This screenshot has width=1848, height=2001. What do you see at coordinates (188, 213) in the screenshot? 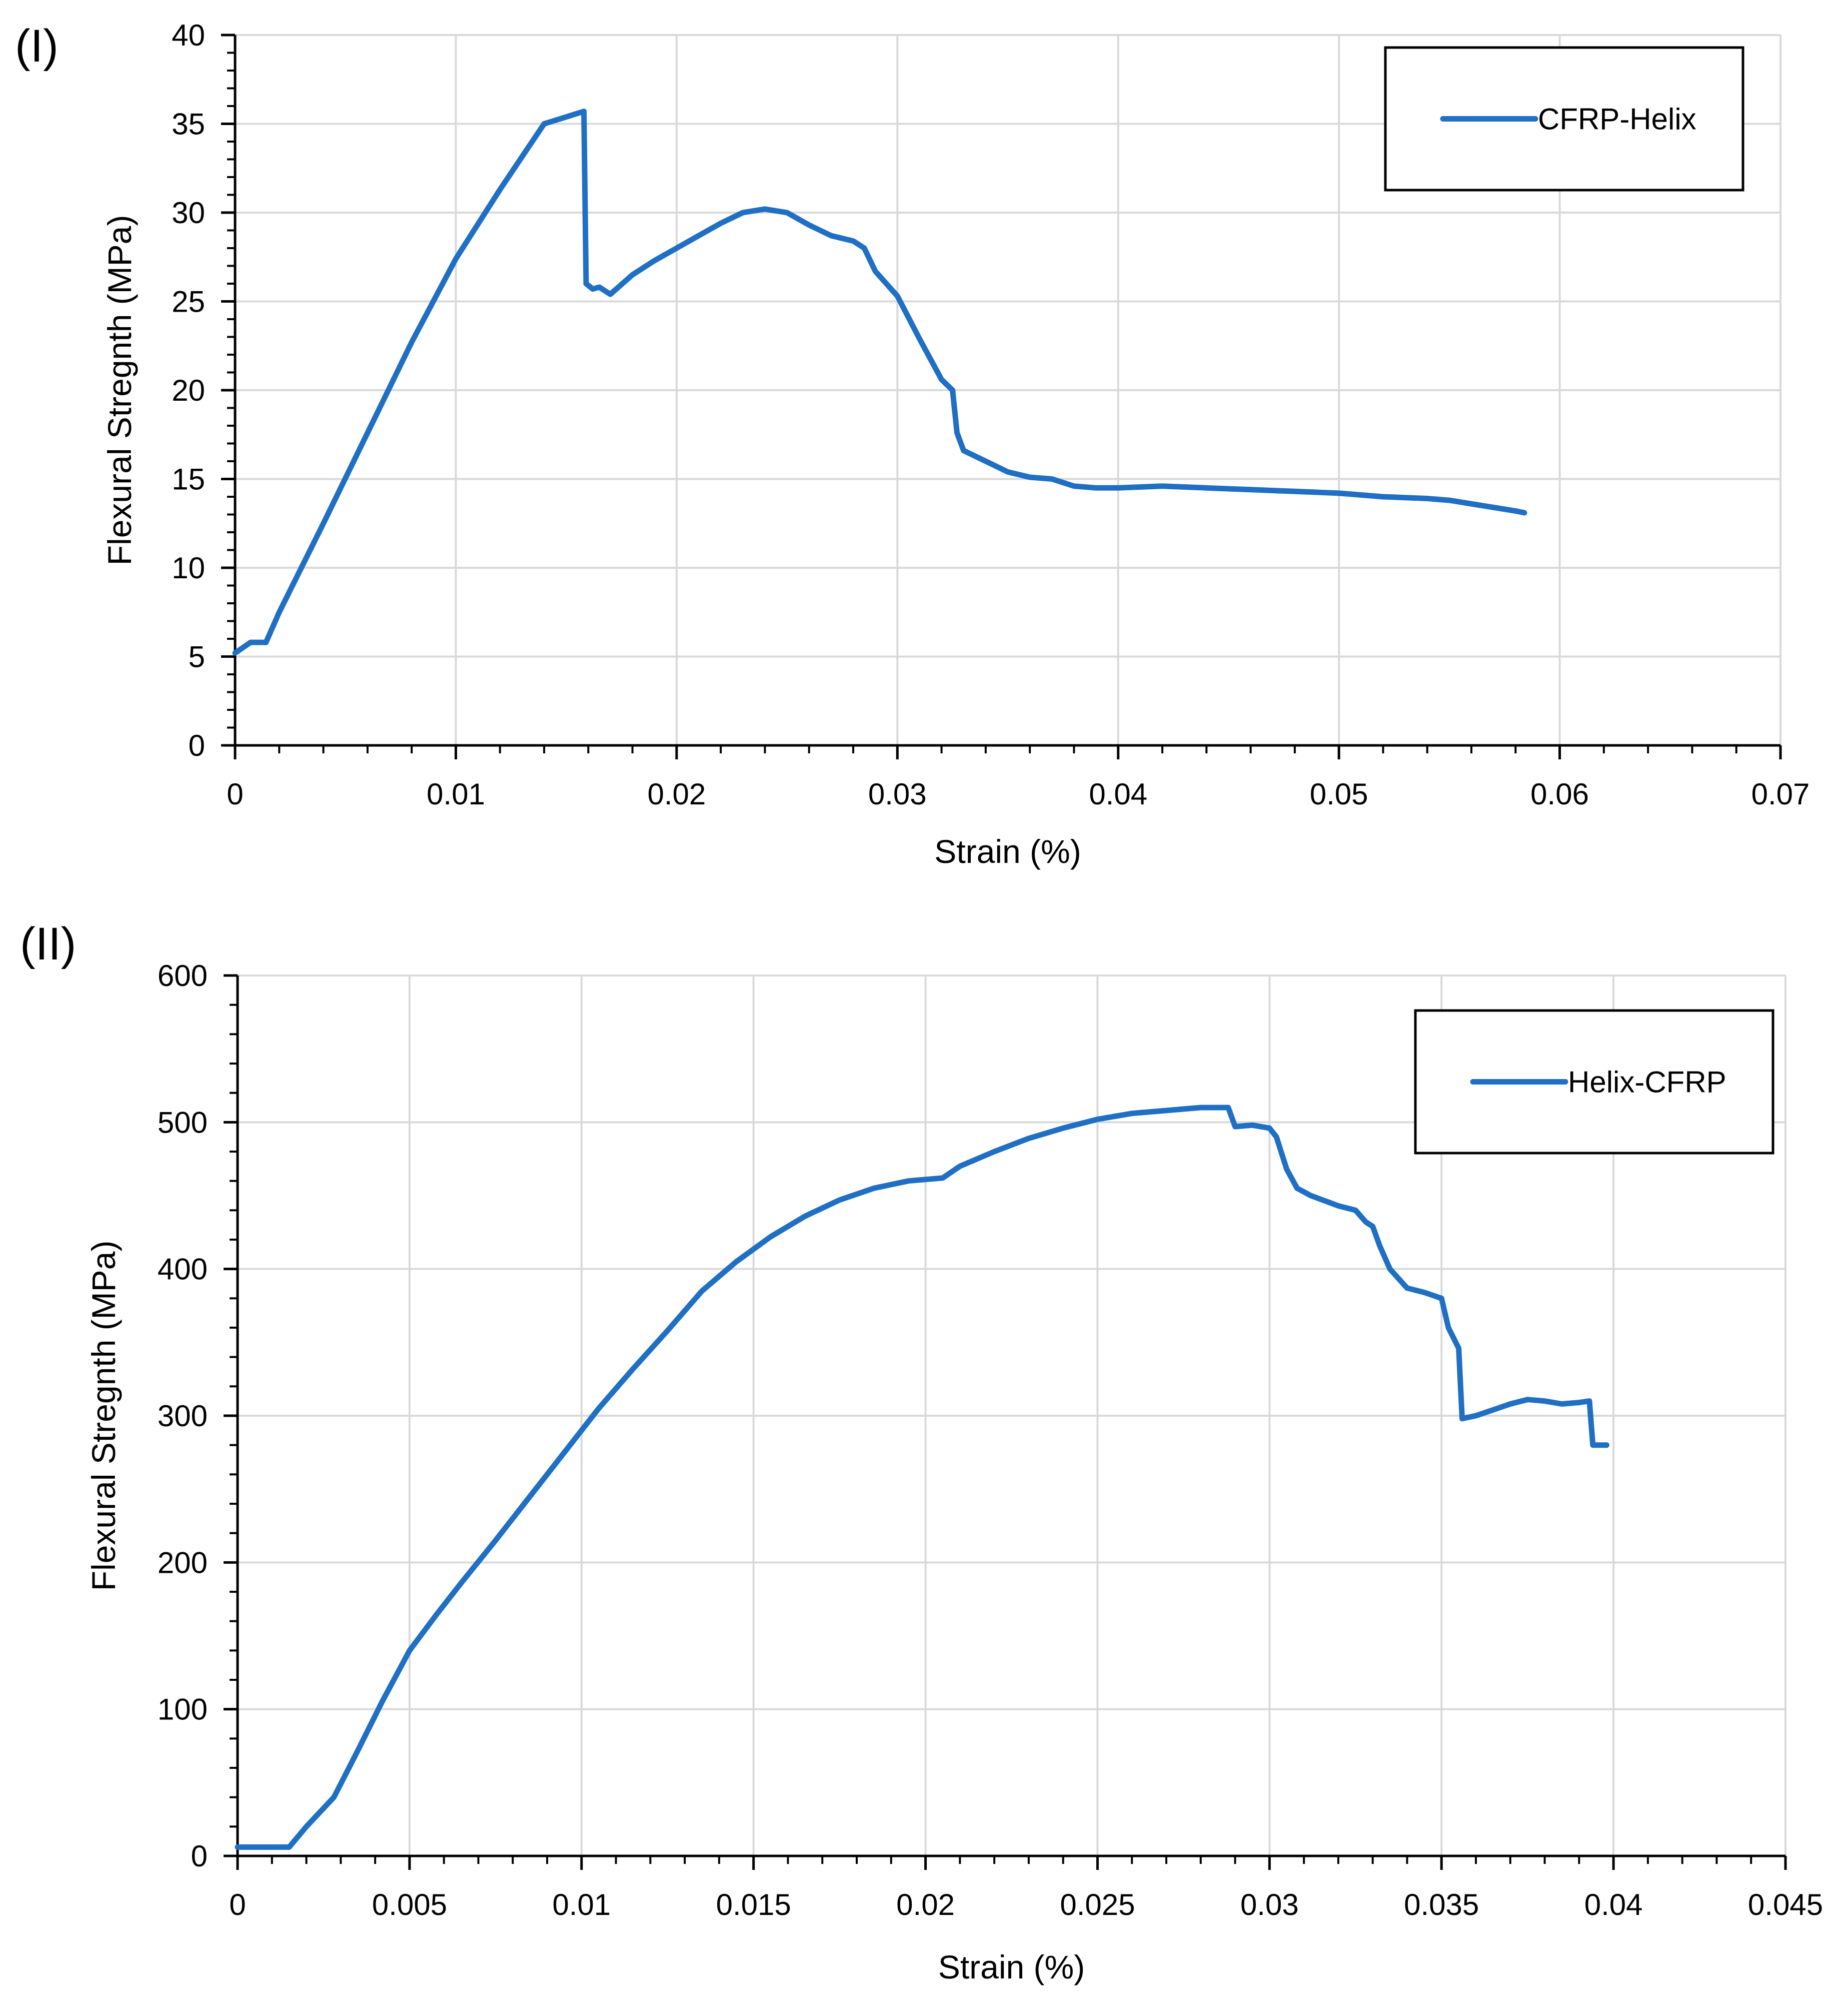
I see `y-tick-label: 30` at bounding box center [188, 213].